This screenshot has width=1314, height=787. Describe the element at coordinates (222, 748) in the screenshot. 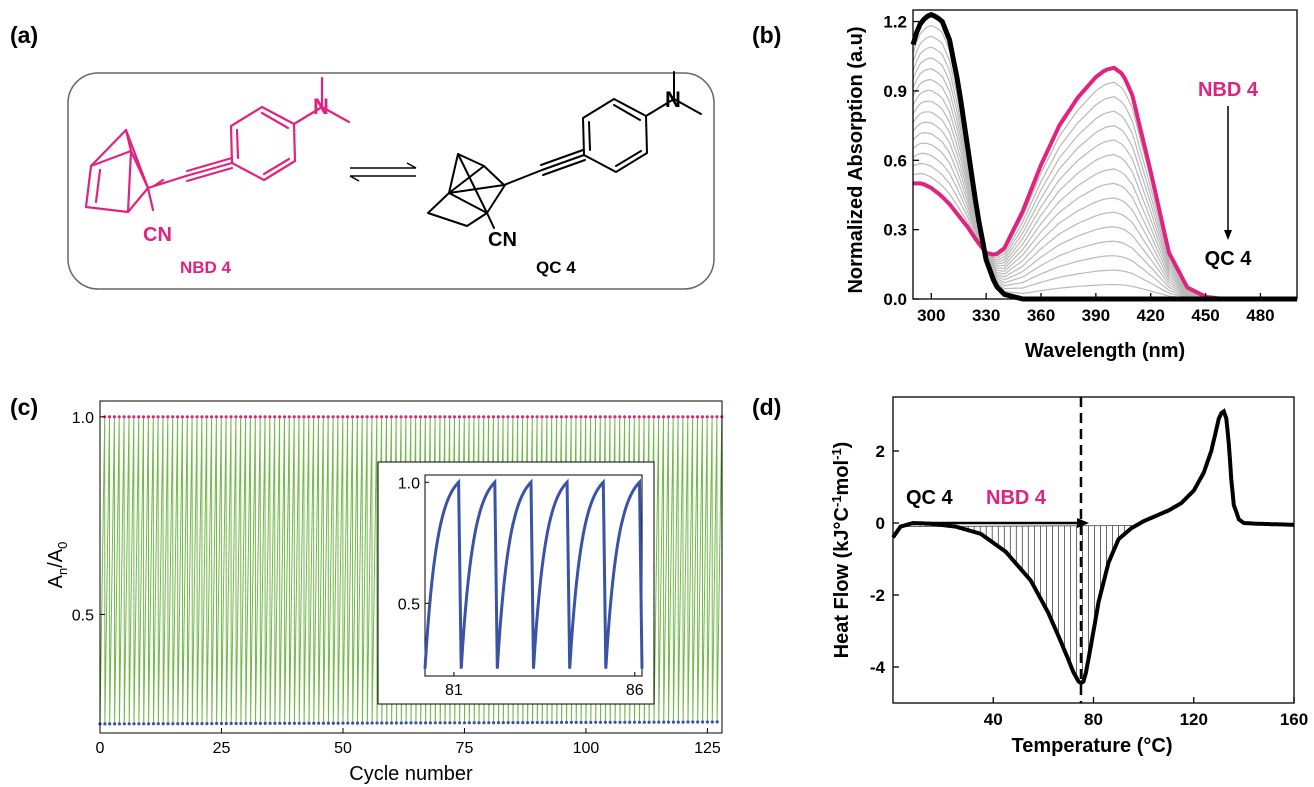

I see `x-tick-label: 25` at that location.